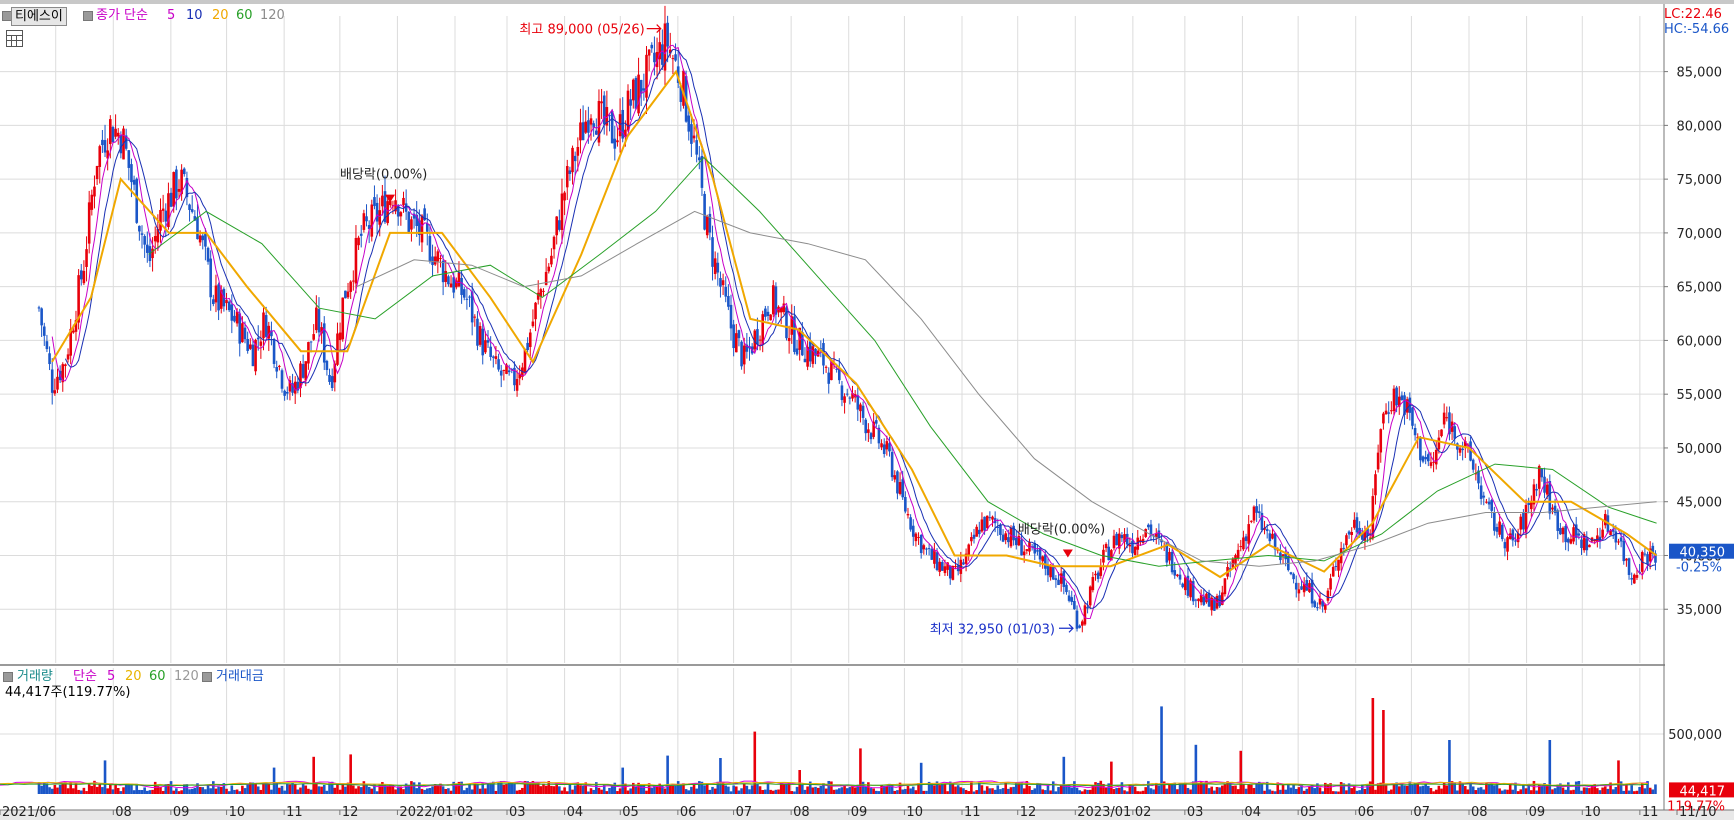 The width and height of the screenshot is (1734, 820). Describe the element at coordinates (207, 677) in the screenshot. I see `amount-legend-toggle-icon` at that location.